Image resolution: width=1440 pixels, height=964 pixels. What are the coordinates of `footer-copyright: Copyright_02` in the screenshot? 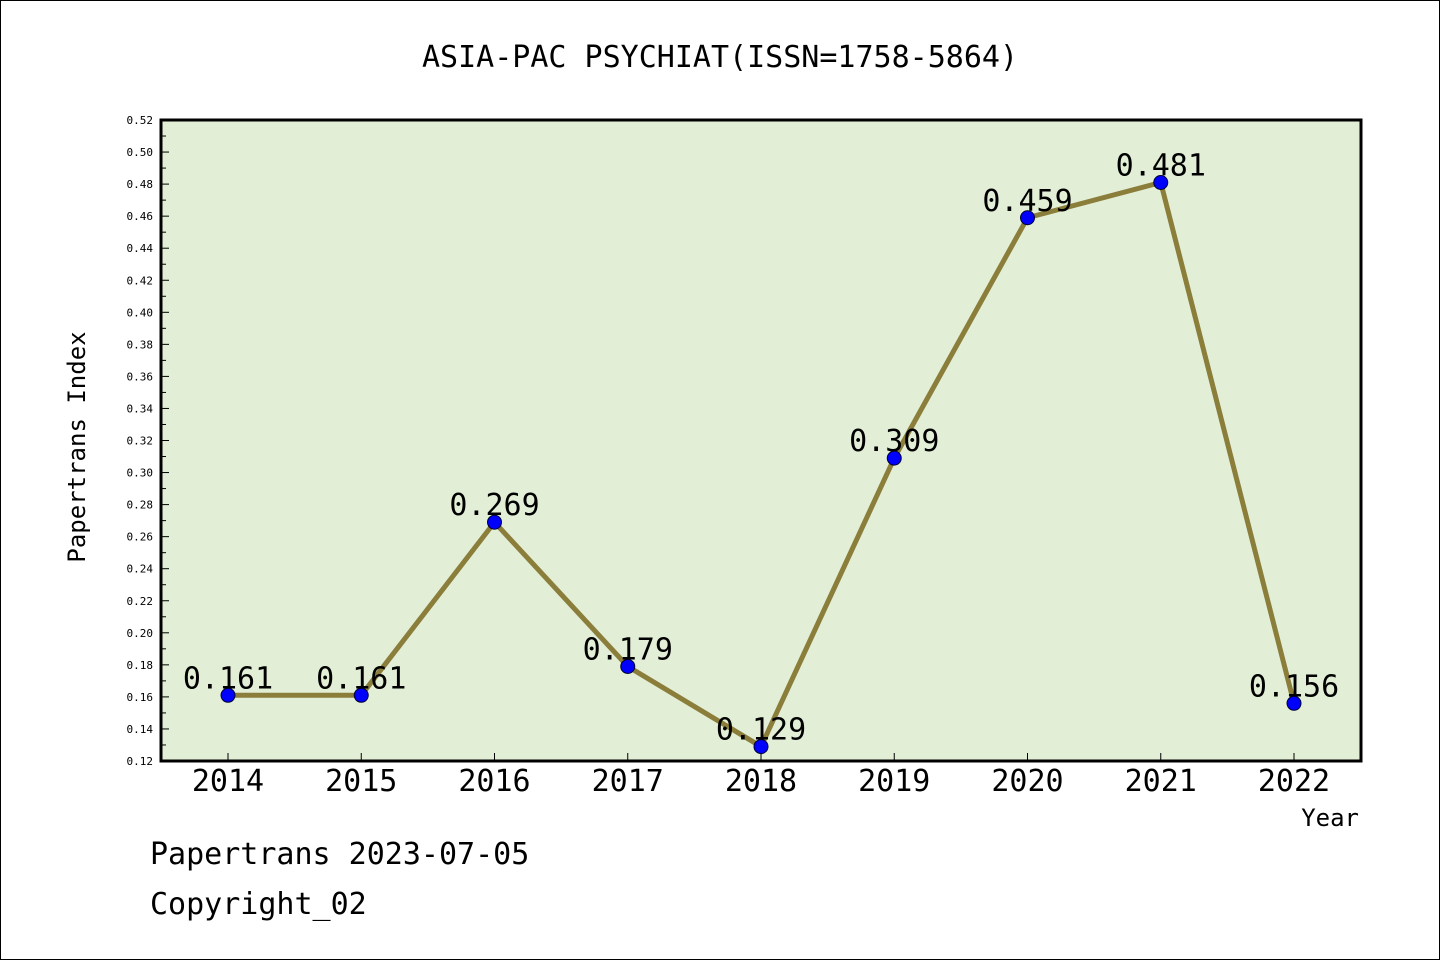 It's located at (258, 904).